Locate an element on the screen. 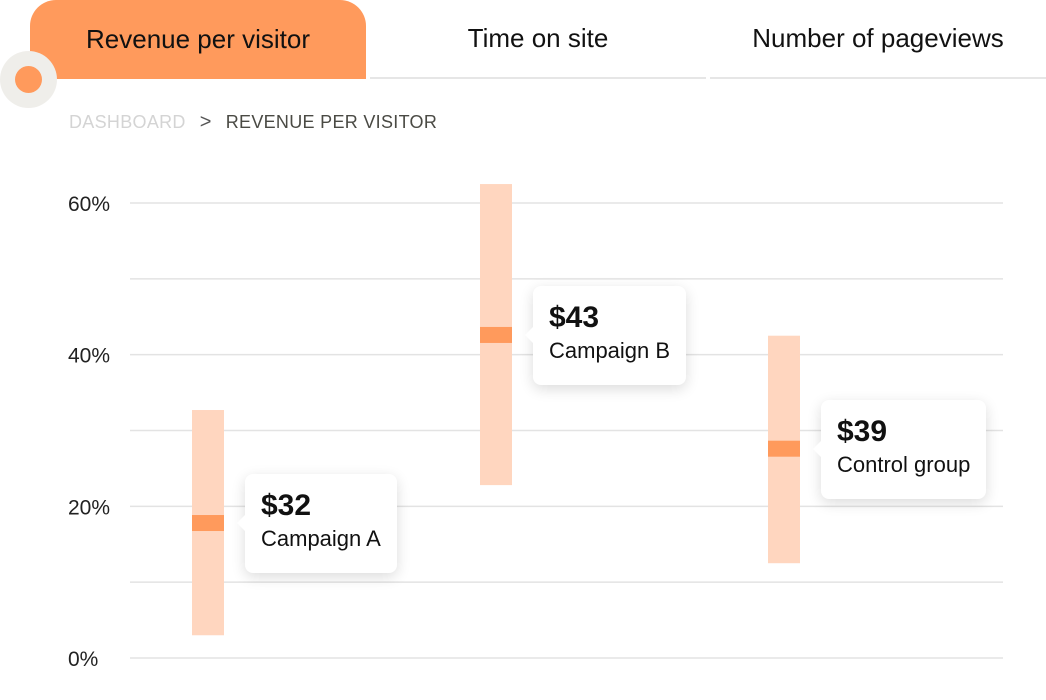 The width and height of the screenshot is (1046, 700). value-tooltip: $32 Campaign A is located at coordinates (317, 524).